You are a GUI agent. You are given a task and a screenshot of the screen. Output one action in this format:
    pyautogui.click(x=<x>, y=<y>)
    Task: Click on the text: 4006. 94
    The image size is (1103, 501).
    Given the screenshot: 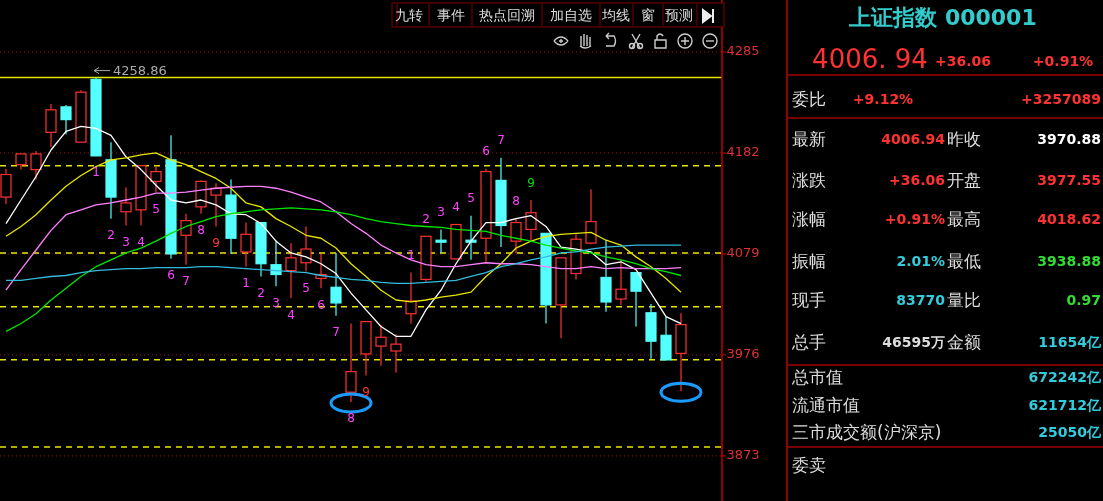 What is the action you would take?
    pyautogui.click(x=870, y=58)
    